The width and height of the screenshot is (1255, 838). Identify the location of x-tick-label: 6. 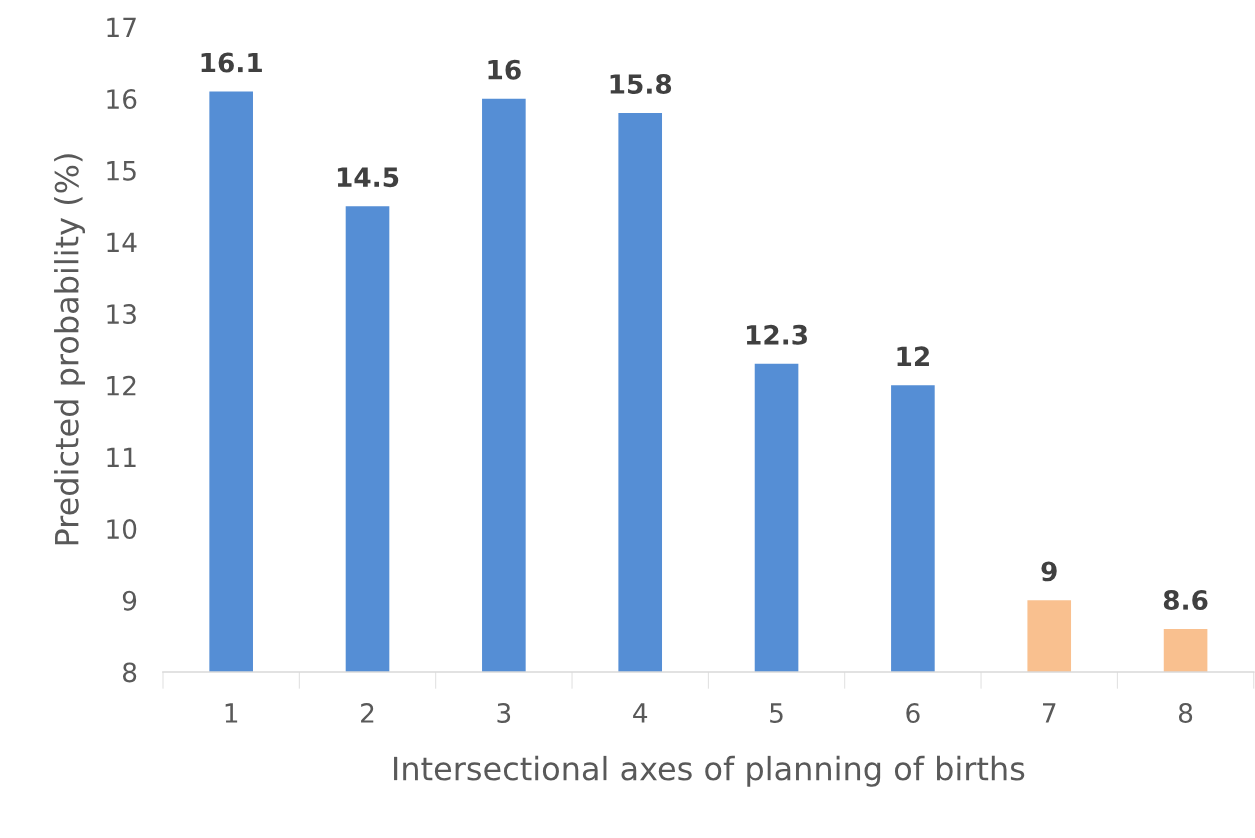
(913, 713).